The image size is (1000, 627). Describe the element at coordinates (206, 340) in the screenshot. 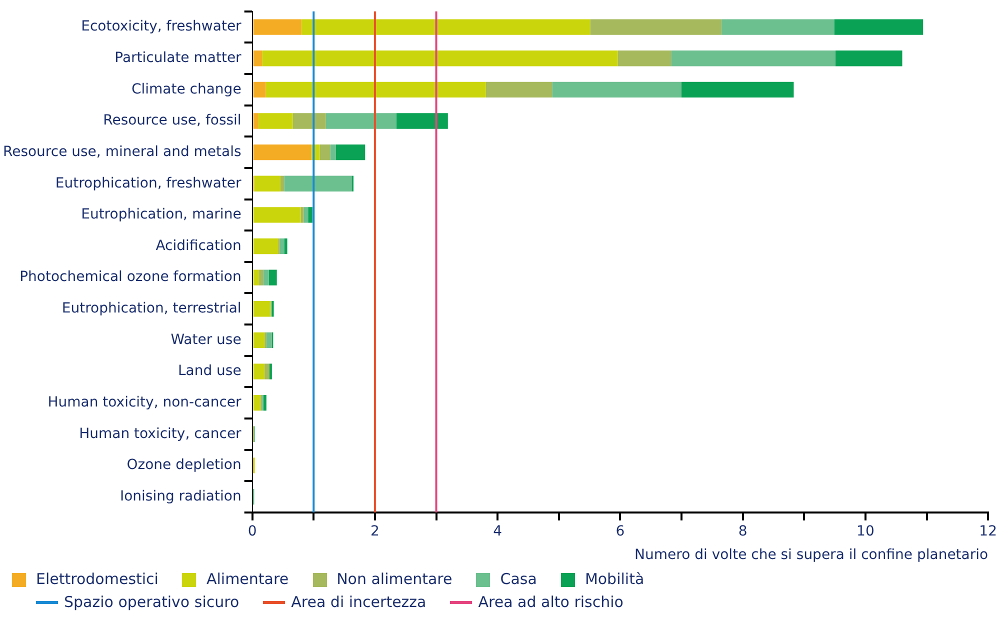

I see `y-tick-label: Water use` at that location.